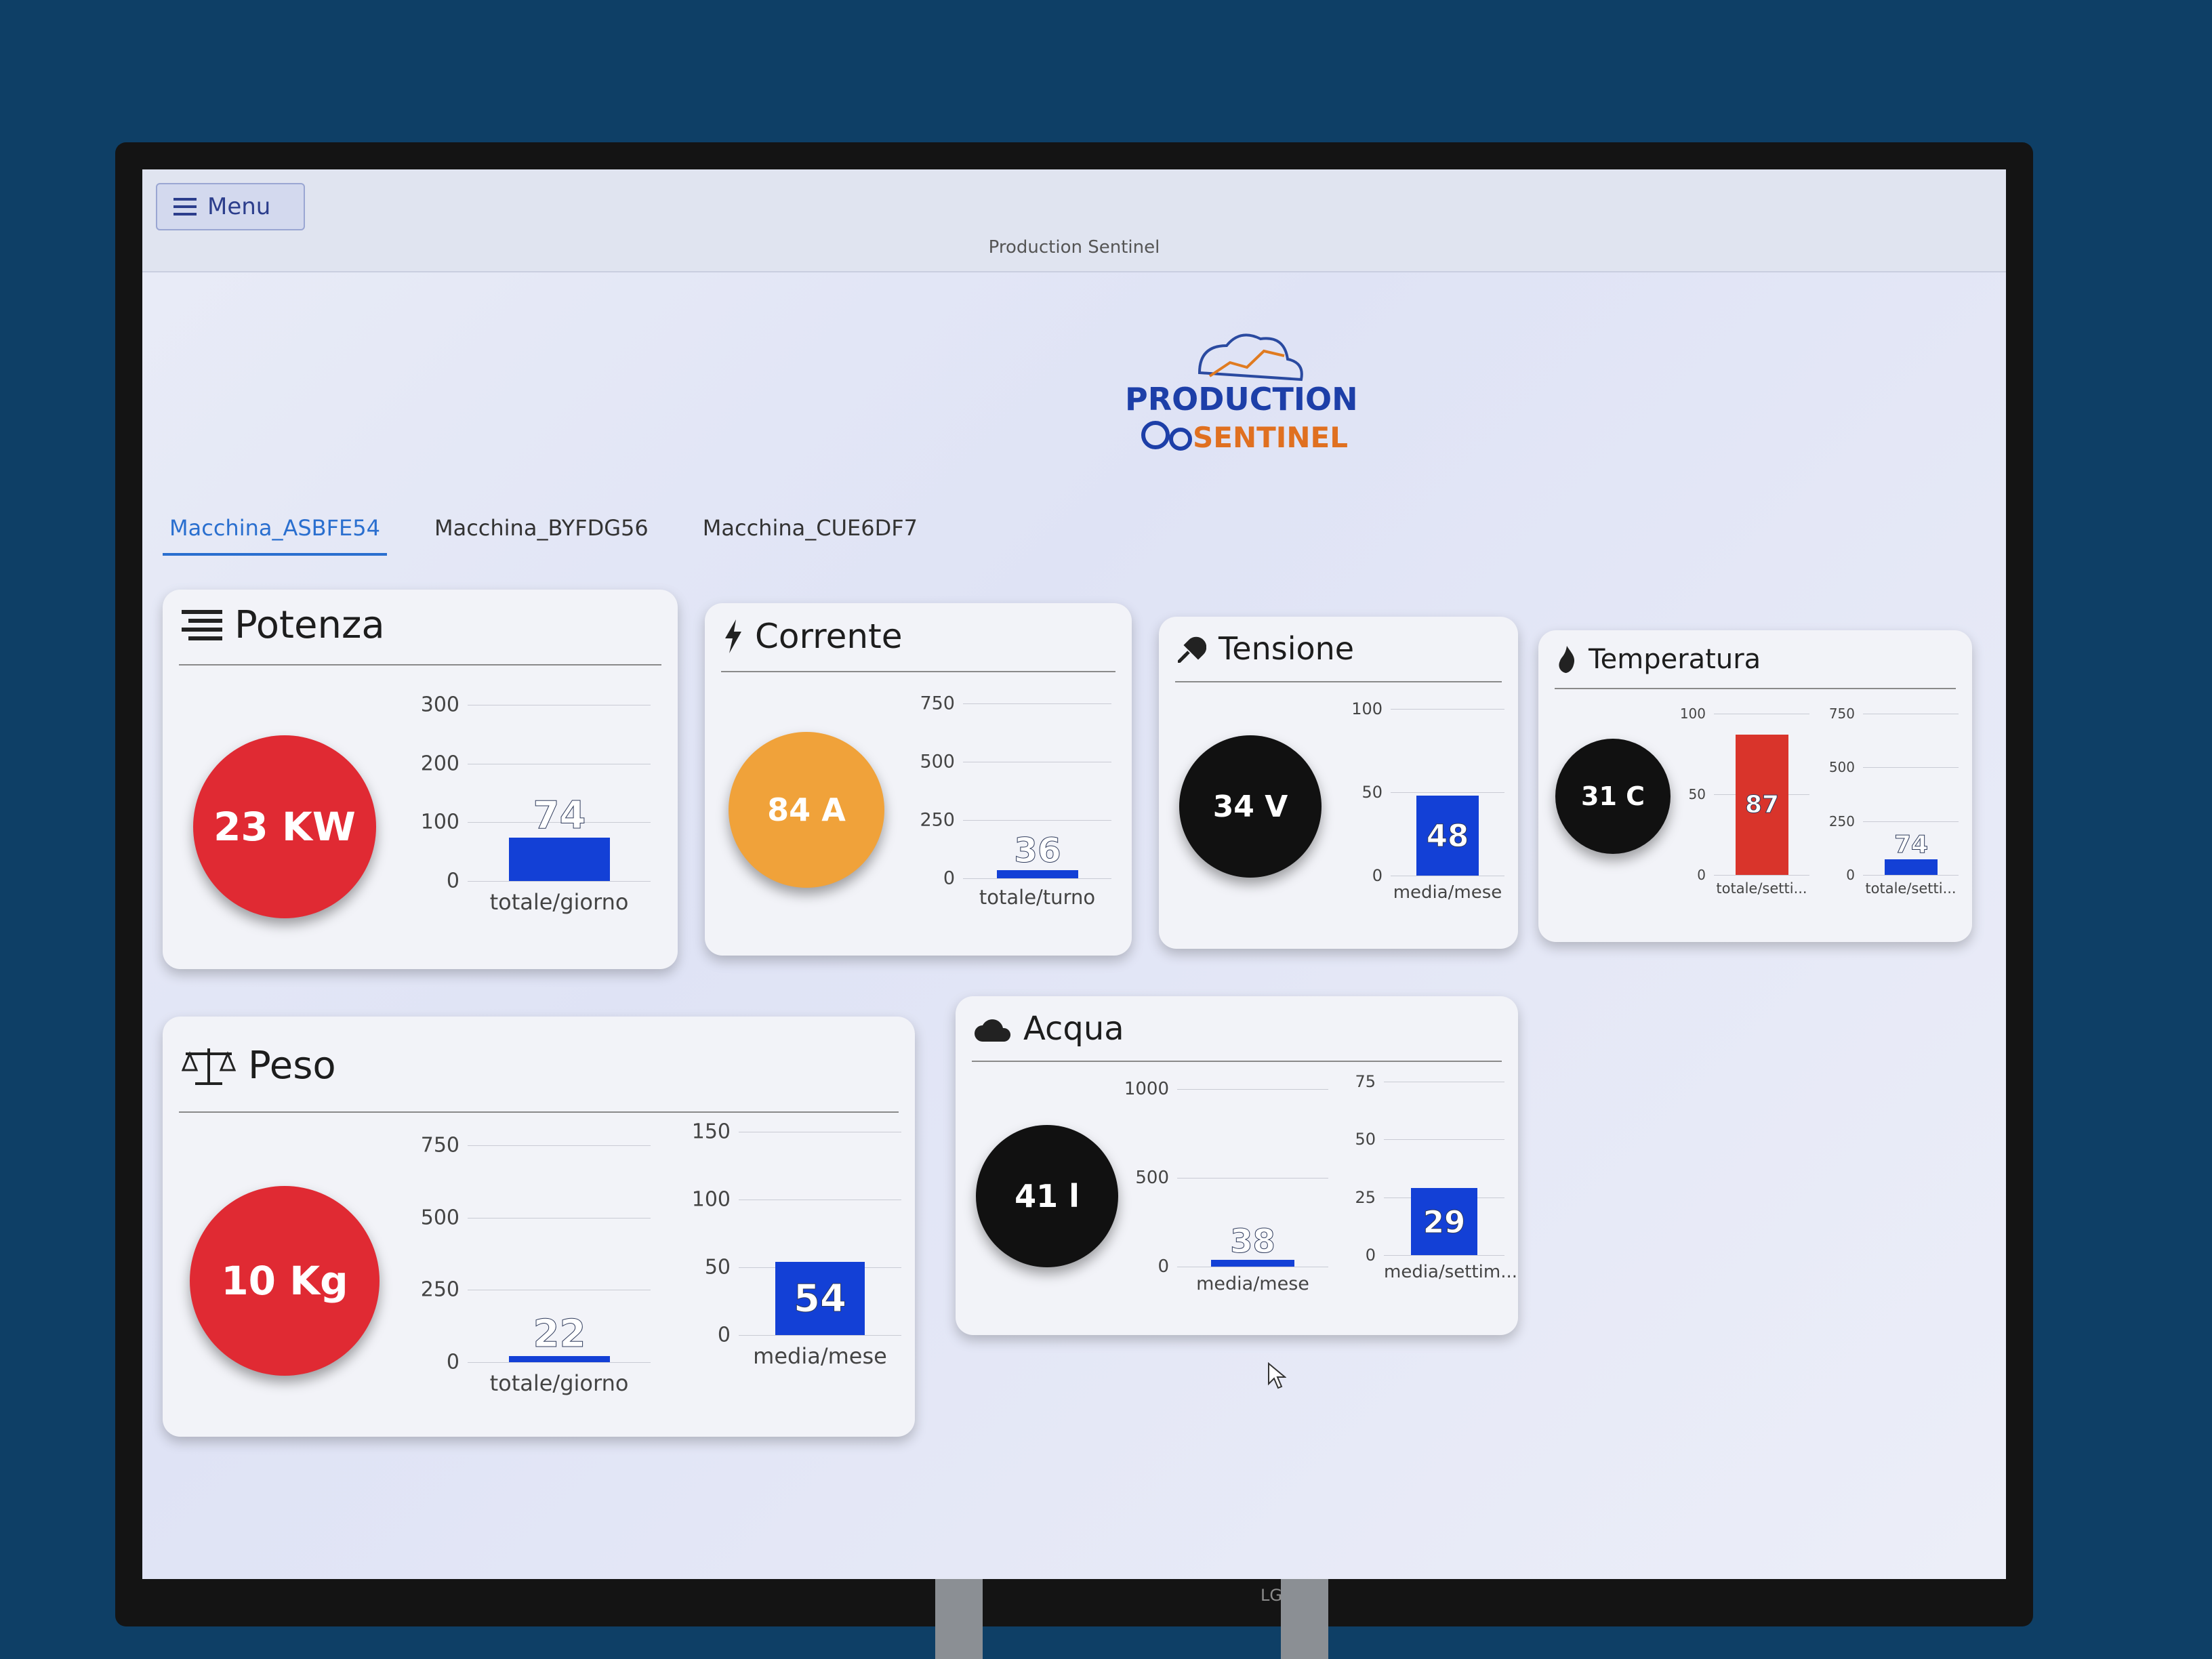 This screenshot has height=1659, width=2212. I want to click on axis-tick-label: 25, so click(1365, 1197).